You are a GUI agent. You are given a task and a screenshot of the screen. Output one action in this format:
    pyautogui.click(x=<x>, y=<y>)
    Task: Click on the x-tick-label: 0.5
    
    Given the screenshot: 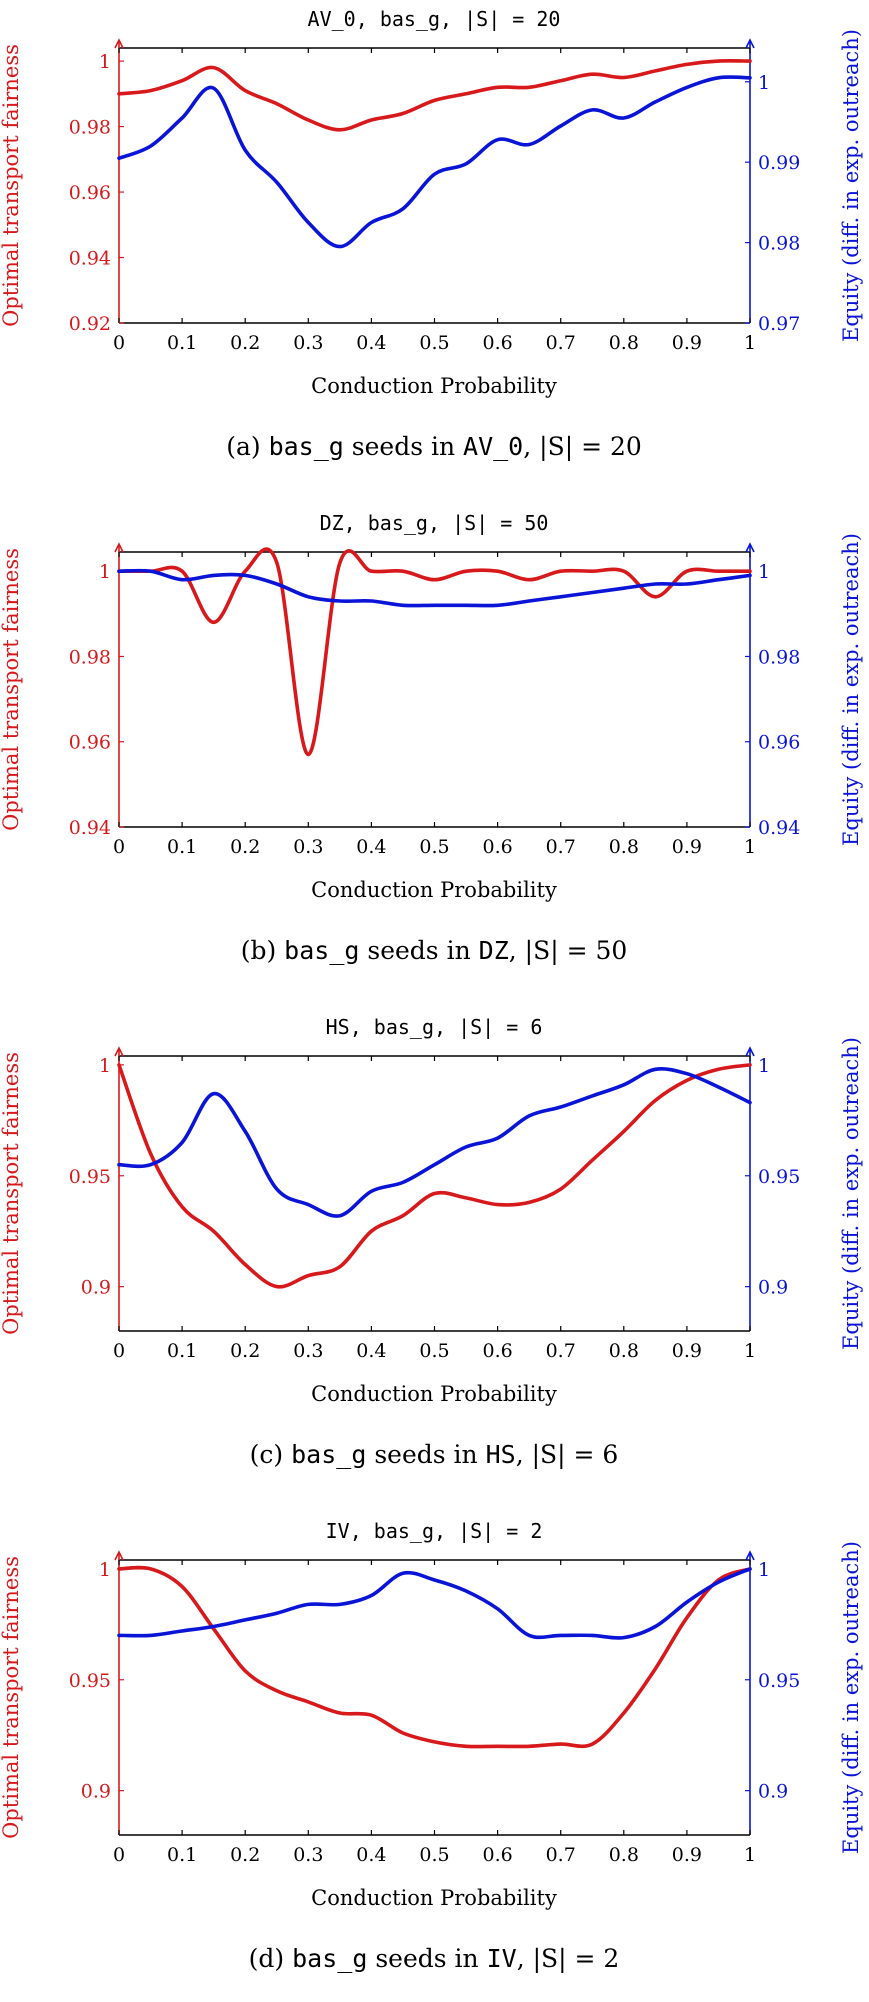 What is the action you would take?
    pyautogui.click(x=434, y=847)
    